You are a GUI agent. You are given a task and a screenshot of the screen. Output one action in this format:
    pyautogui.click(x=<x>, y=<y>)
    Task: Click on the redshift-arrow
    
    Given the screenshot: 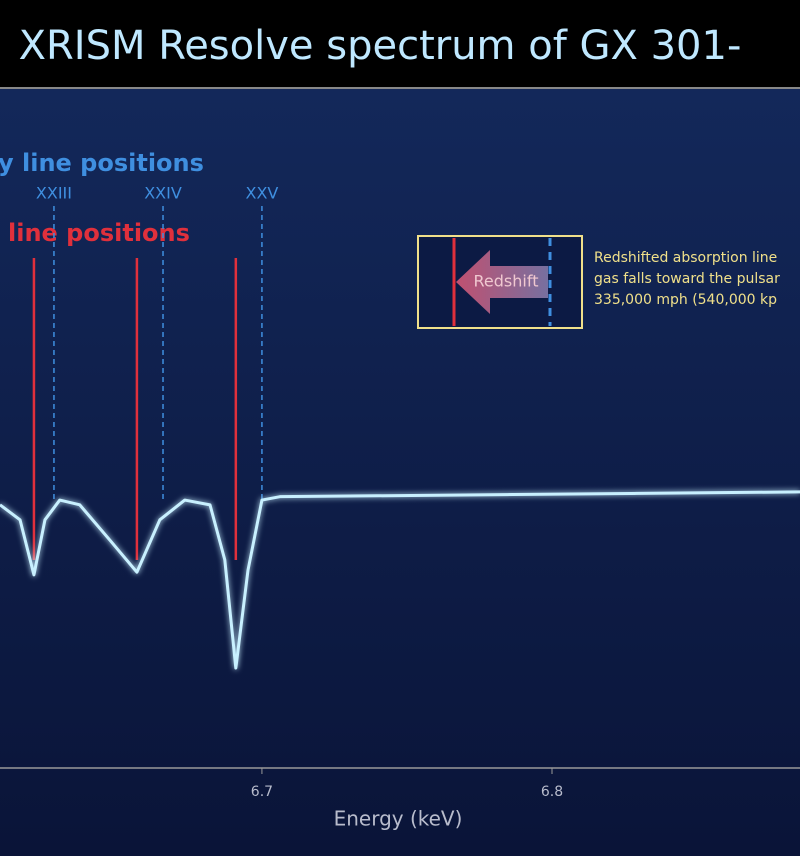 What is the action you would take?
    pyautogui.click(x=502, y=282)
    